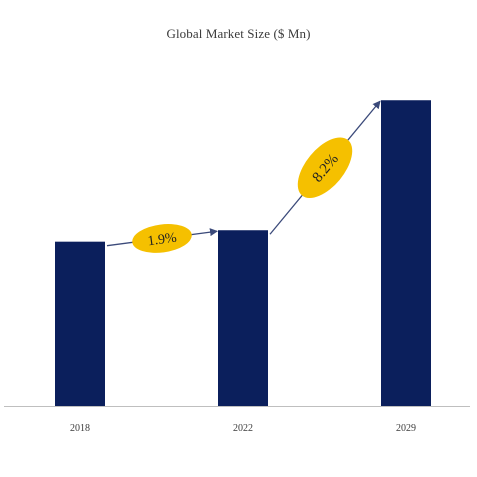 The width and height of the screenshot is (477, 477). What do you see at coordinates (243, 318) in the screenshot?
I see `bar-2022` at bounding box center [243, 318].